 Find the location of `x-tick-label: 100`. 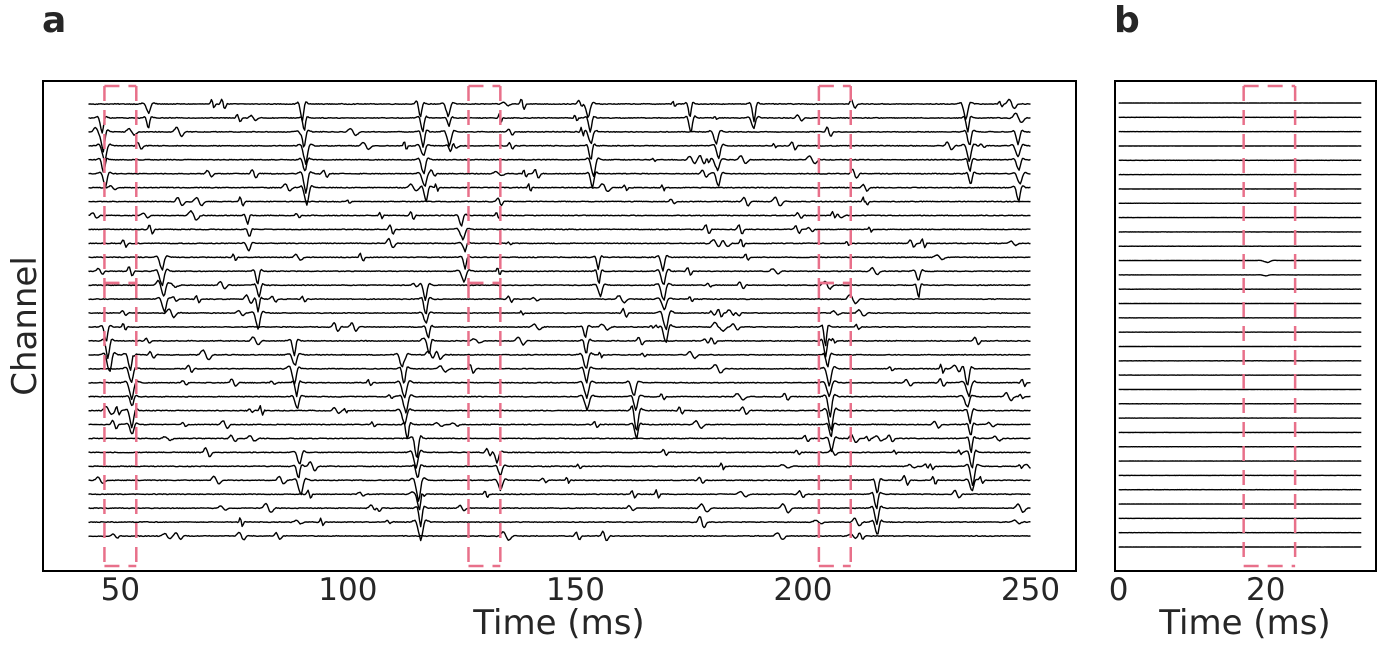

x-tick-label: 100 is located at coordinates (347, 590).